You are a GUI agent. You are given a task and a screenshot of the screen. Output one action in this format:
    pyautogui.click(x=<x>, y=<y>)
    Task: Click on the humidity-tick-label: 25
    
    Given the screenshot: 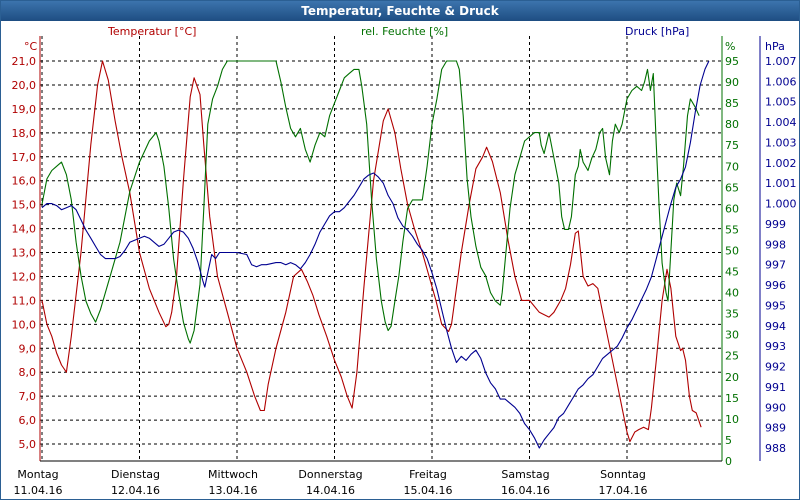 What is the action you would take?
    pyautogui.click(x=732, y=356)
    